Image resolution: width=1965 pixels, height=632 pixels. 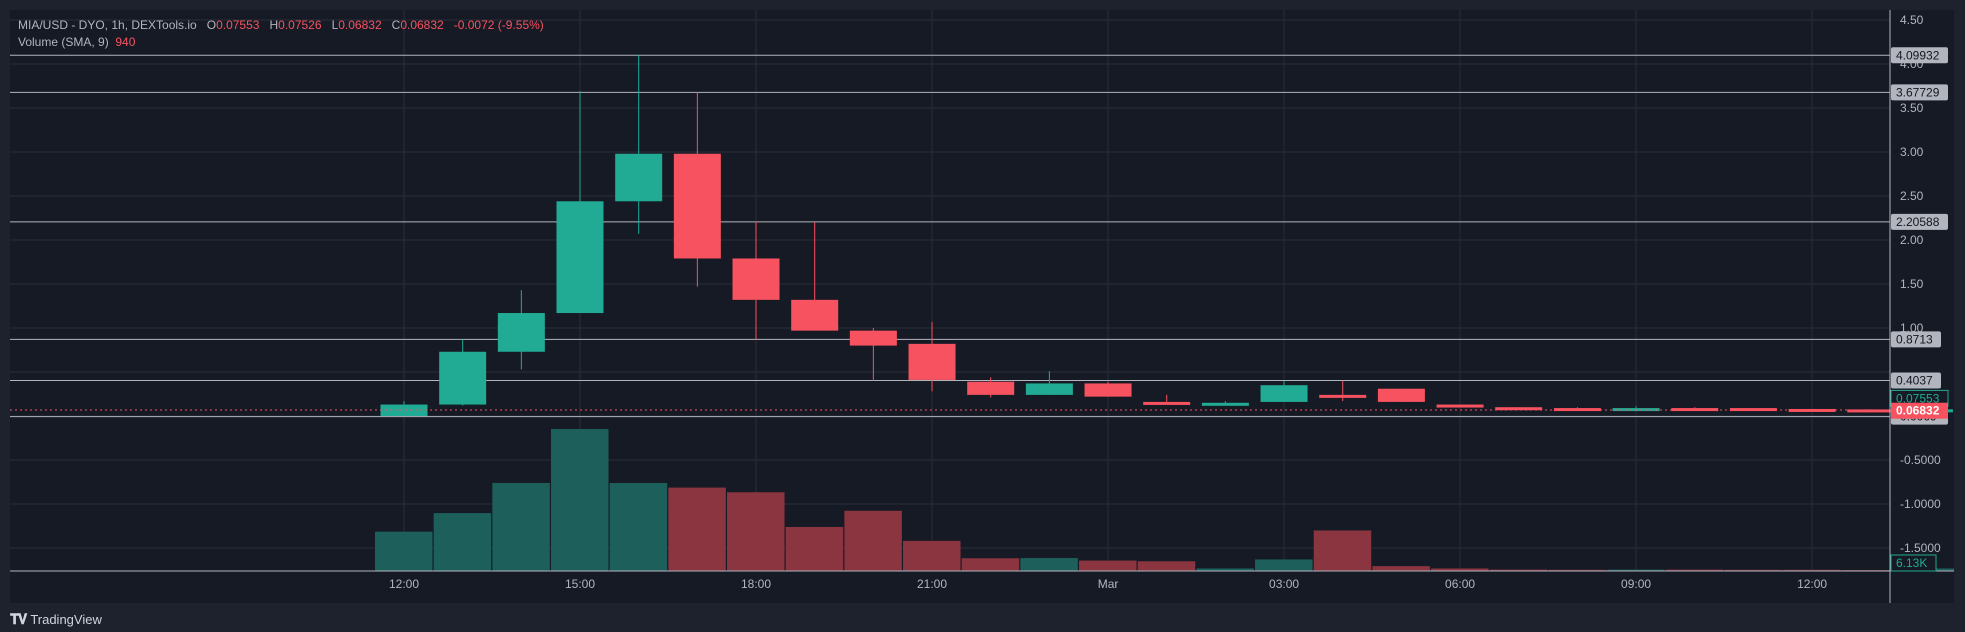 What do you see at coordinates (756, 584) in the screenshot?
I see `svg-text: 18:00` at bounding box center [756, 584].